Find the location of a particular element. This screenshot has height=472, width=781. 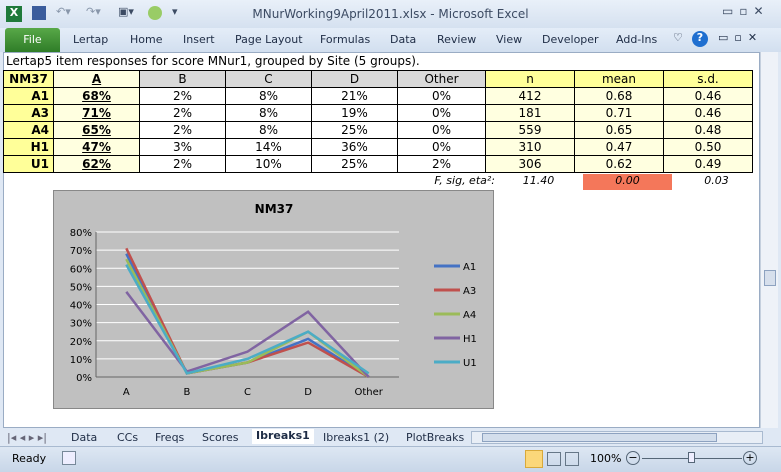

zoom-slider-handle is located at coordinates (691, 457).